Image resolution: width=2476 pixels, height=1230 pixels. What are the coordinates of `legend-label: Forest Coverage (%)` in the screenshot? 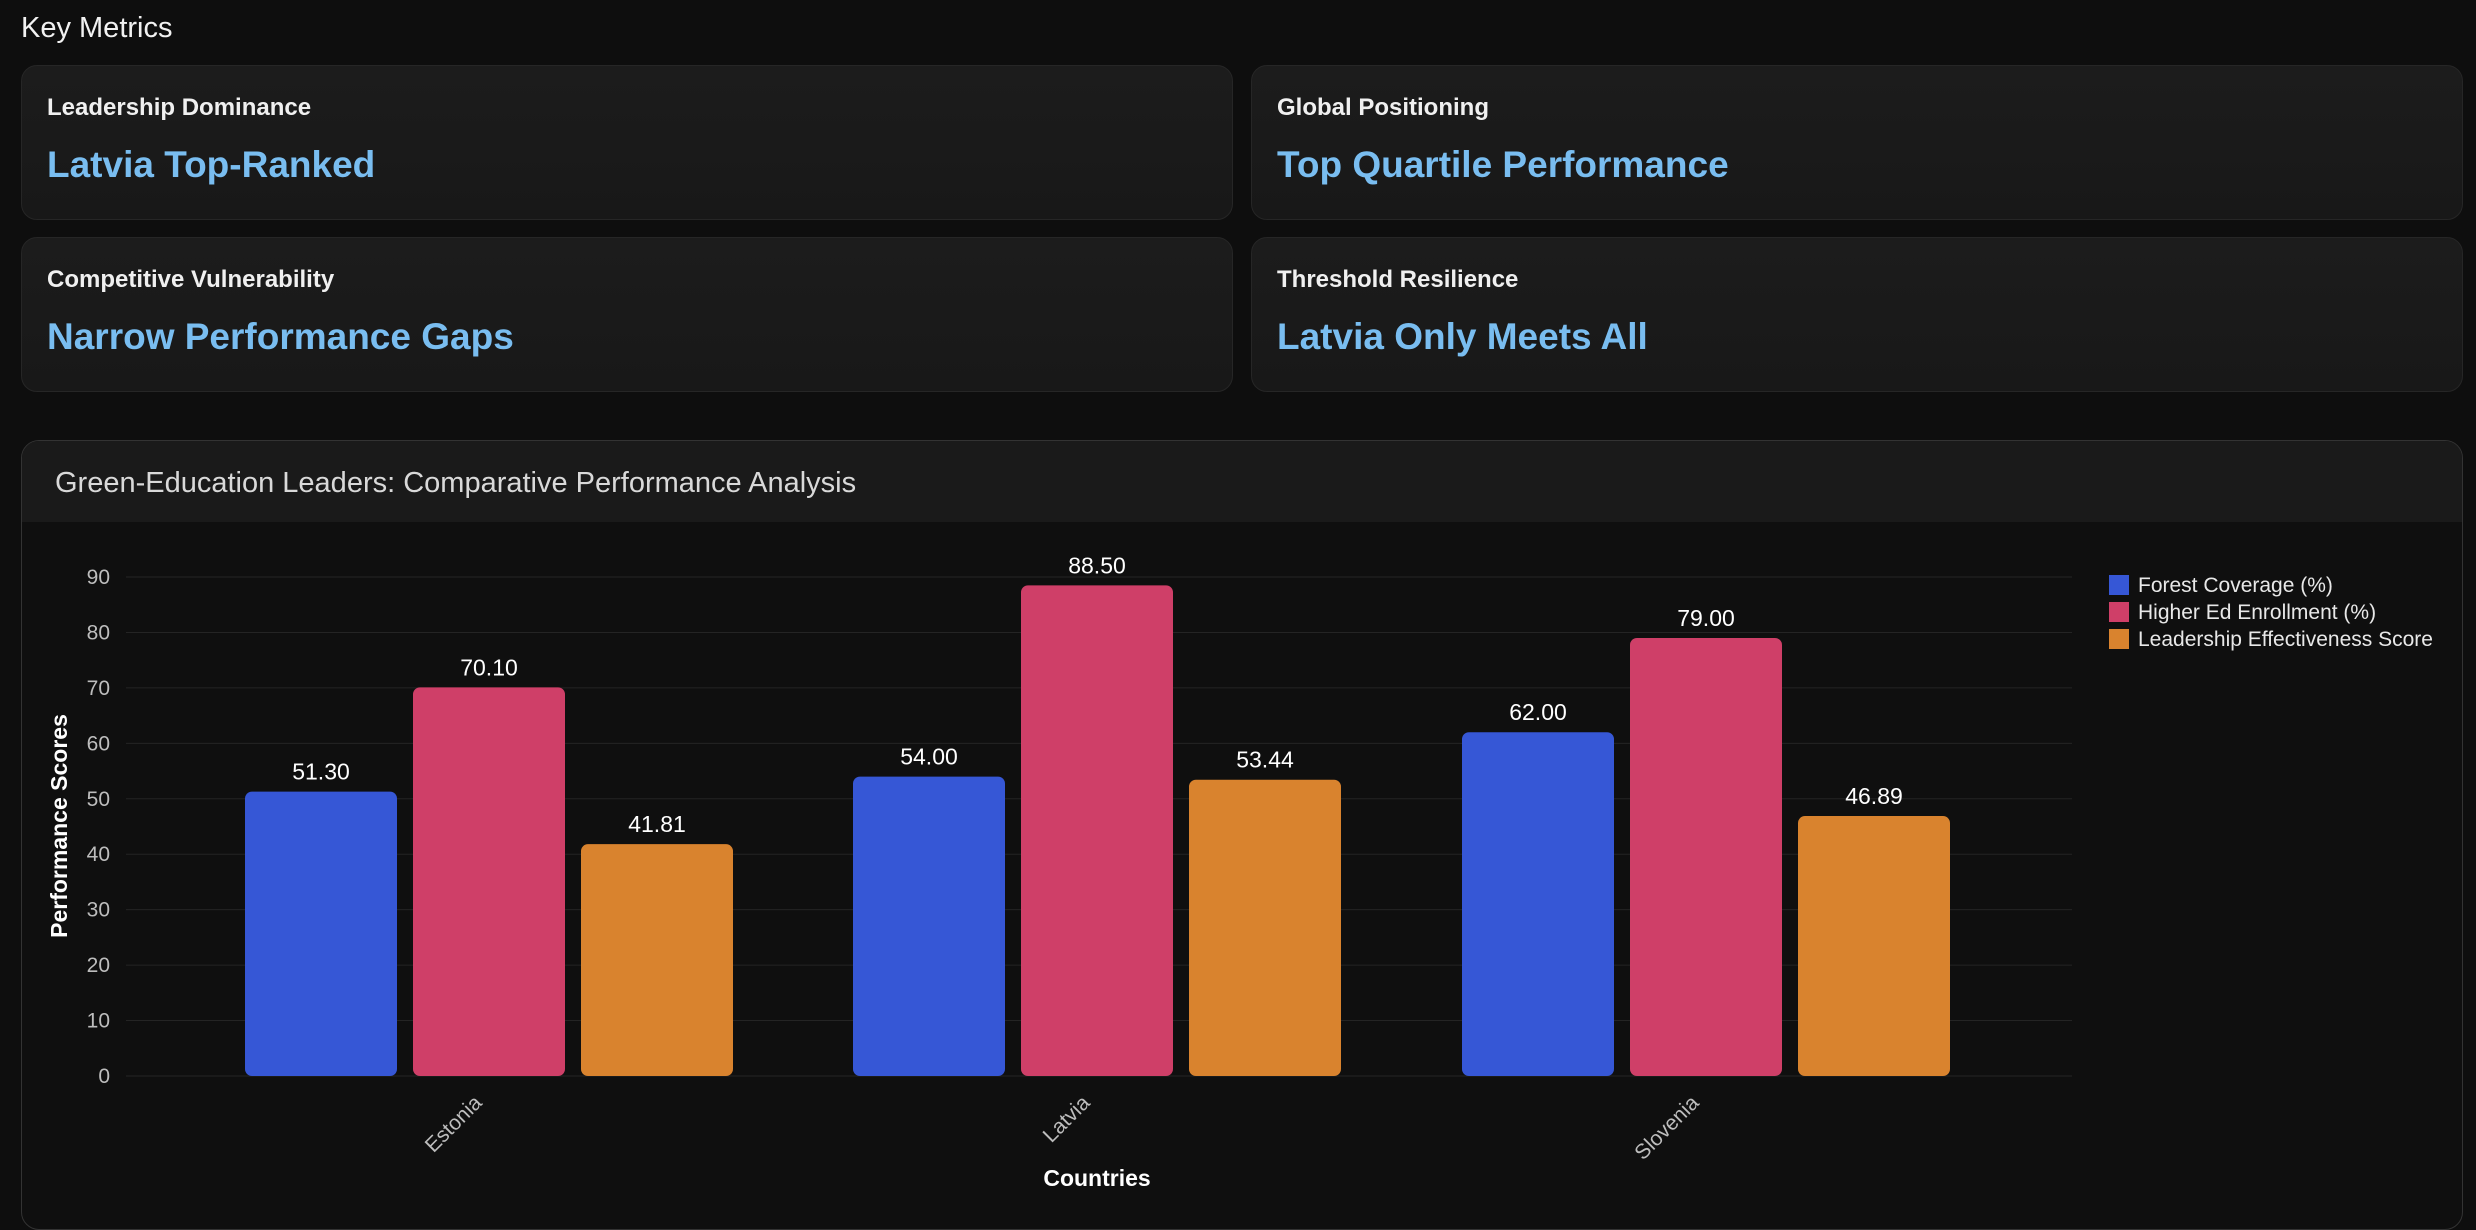 It's located at (2235, 585).